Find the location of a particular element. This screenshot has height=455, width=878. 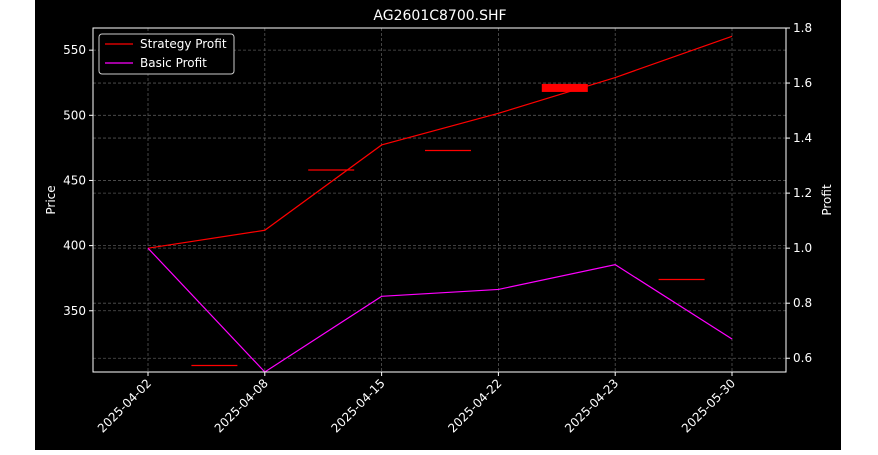

y-tick-label: 350 is located at coordinates (74, 311).